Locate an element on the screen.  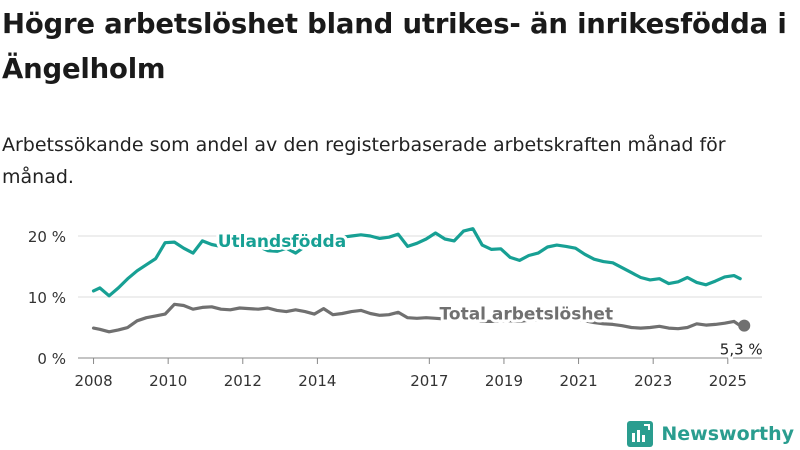
newsworthy-logo-icon is located at coordinates (640, 434).